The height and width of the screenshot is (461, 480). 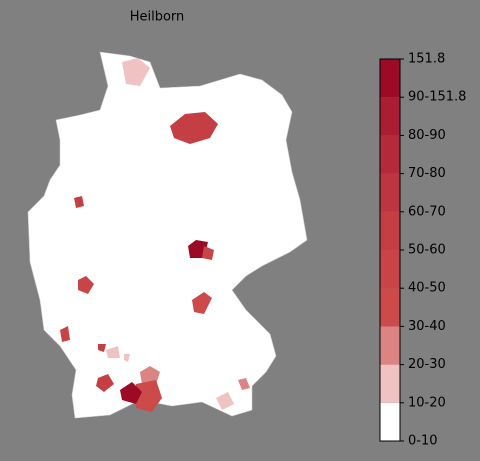 I want to click on map-title: Heilborn, so click(x=157, y=17).